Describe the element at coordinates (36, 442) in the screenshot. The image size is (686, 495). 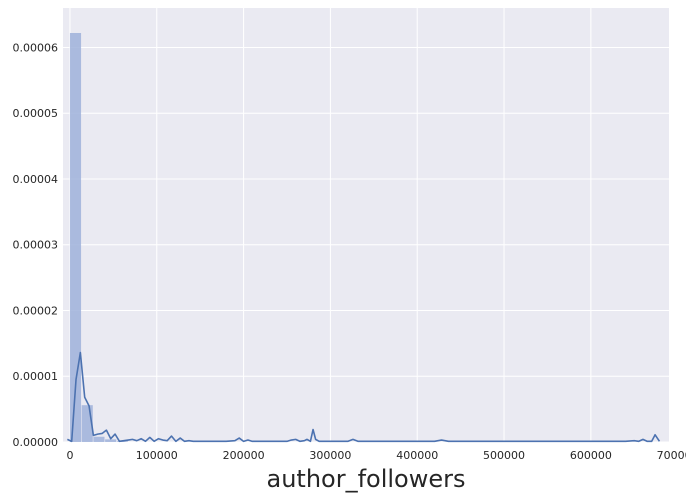
I see `y-tick-label: 0.00000` at that location.